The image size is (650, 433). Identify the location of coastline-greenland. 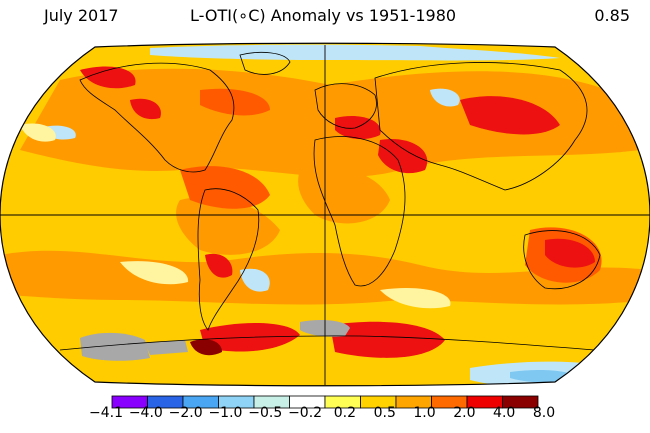
(265, 63).